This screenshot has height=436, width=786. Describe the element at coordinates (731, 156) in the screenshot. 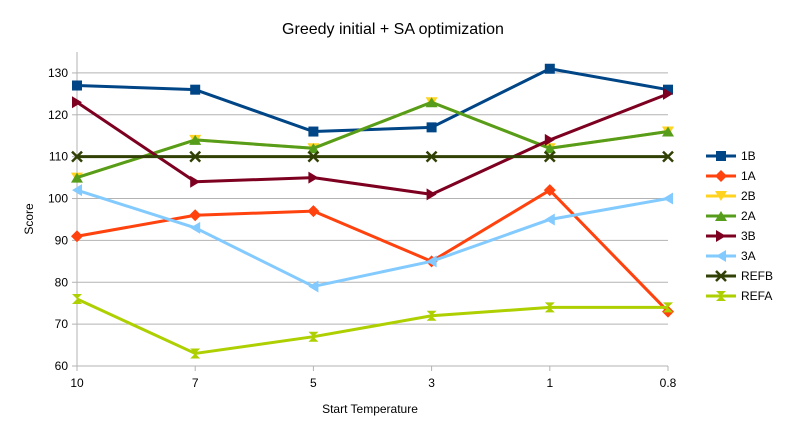

I see `legend-item-1B: 1B` at that location.